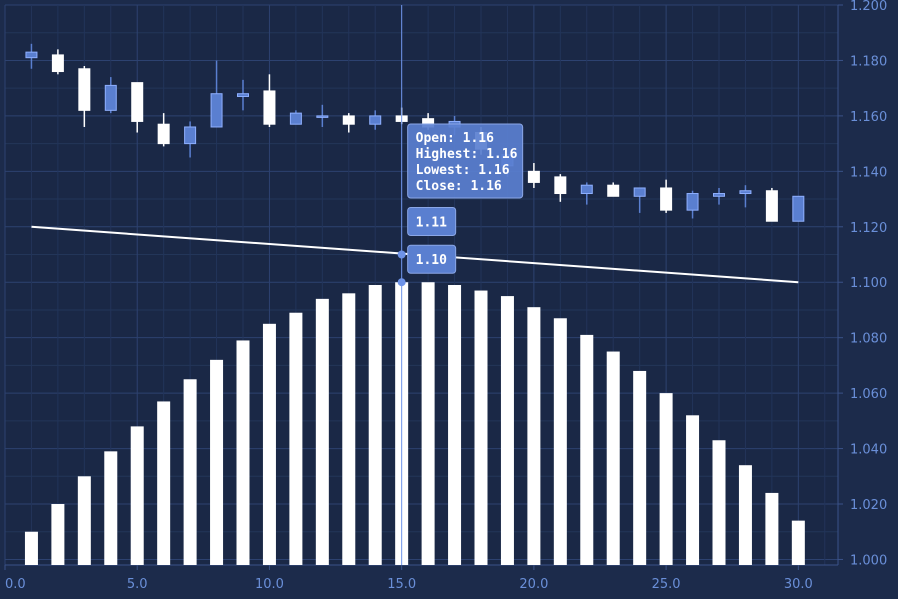 Image resolution: width=898 pixels, height=599 pixels. What do you see at coordinates (401, 254) in the screenshot?
I see `cursor-line-marker` at bounding box center [401, 254].